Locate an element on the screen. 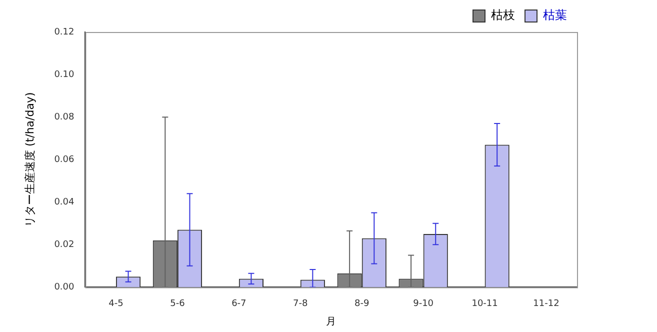 The image size is (657, 332). legend-label: 枯枝 is located at coordinates (503, 15).